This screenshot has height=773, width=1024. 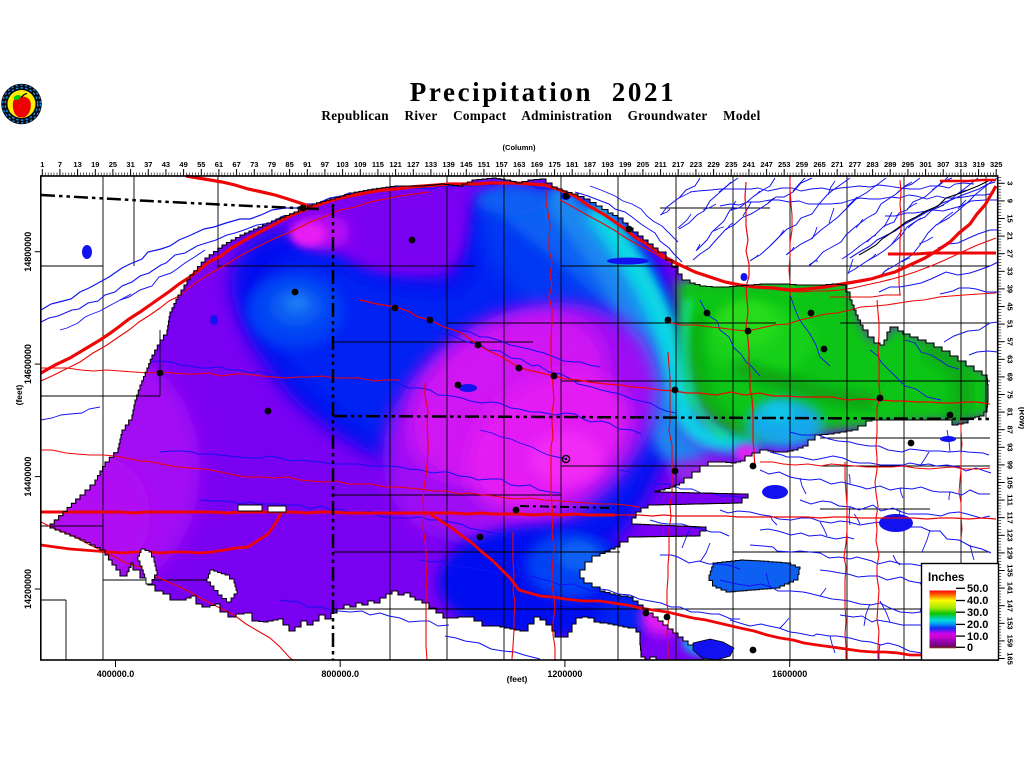 What do you see at coordinates (713, 164) in the screenshot?
I see `svg-text: 229` at bounding box center [713, 164].